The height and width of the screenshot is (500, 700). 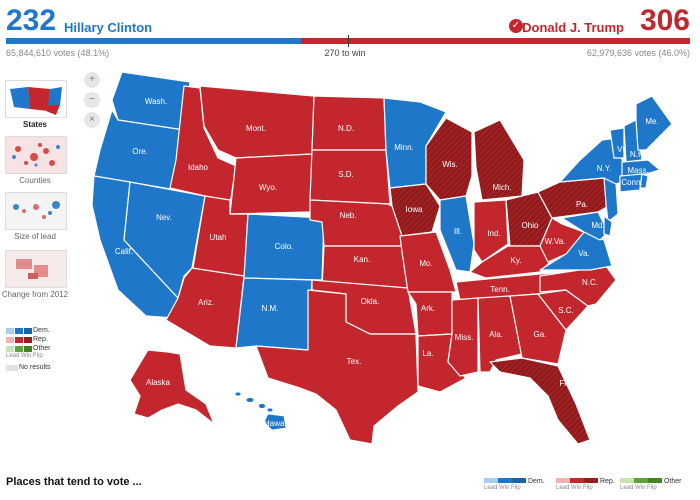 I want to click on label-wy: Wyo., so click(x=268, y=187).